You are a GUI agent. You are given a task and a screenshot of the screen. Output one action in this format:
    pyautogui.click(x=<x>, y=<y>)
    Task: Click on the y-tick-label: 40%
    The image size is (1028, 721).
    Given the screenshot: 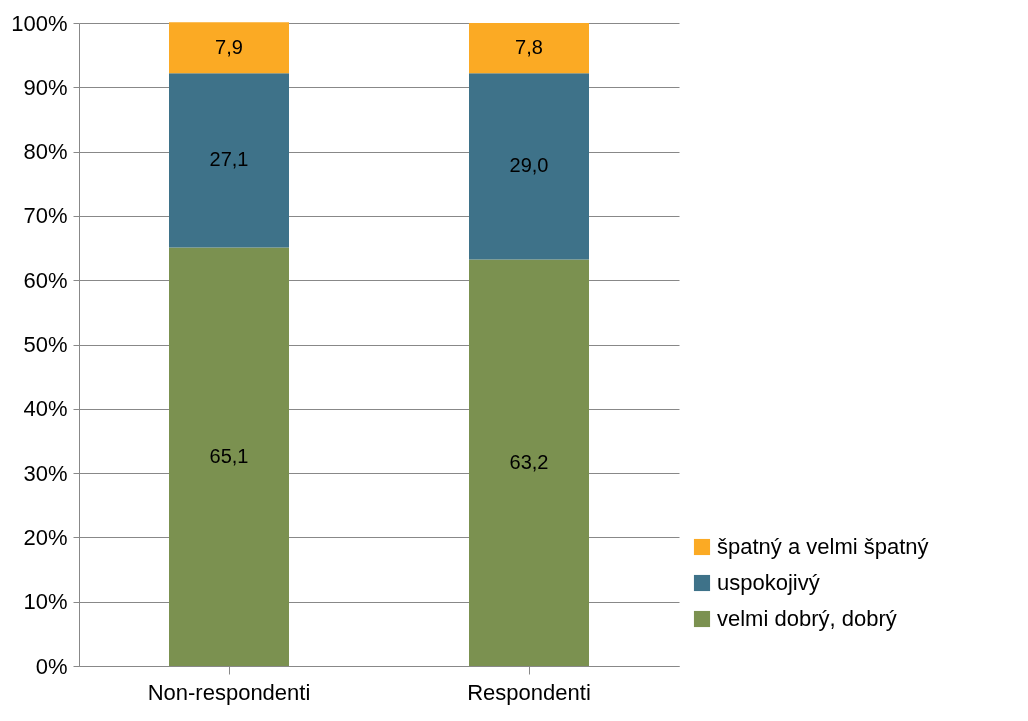 What is the action you would take?
    pyautogui.click(x=45, y=409)
    